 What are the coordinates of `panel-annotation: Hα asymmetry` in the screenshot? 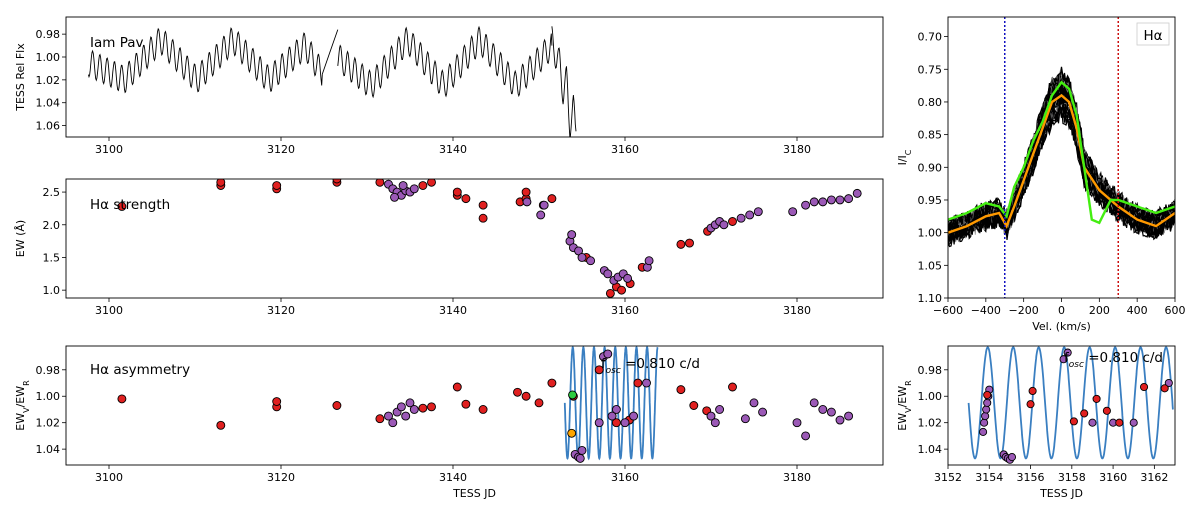 It's located at (140, 370).